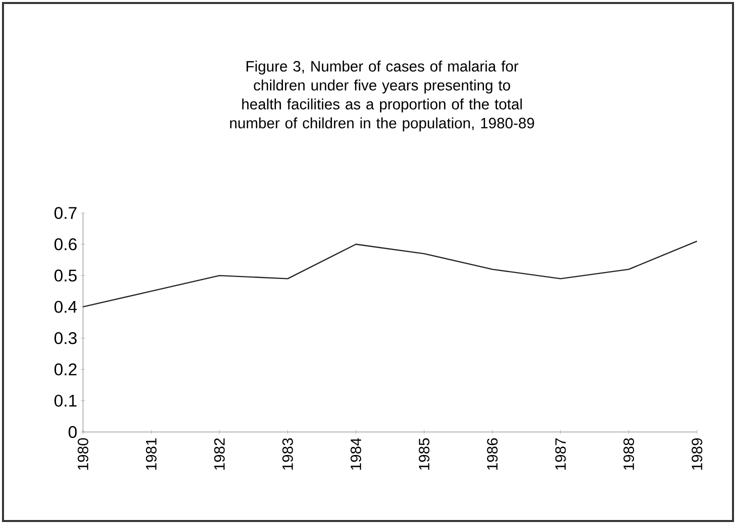 The image size is (736, 524). What do you see at coordinates (424, 454) in the screenshot?
I see `x-tick-label: 1985` at bounding box center [424, 454].